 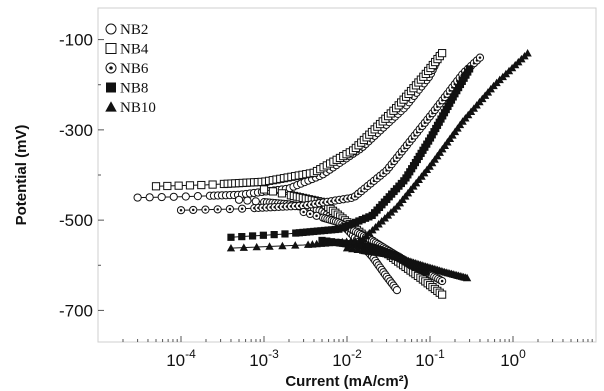 I want to click on y-axis-title: Potential (mV), so click(x=21, y=175).